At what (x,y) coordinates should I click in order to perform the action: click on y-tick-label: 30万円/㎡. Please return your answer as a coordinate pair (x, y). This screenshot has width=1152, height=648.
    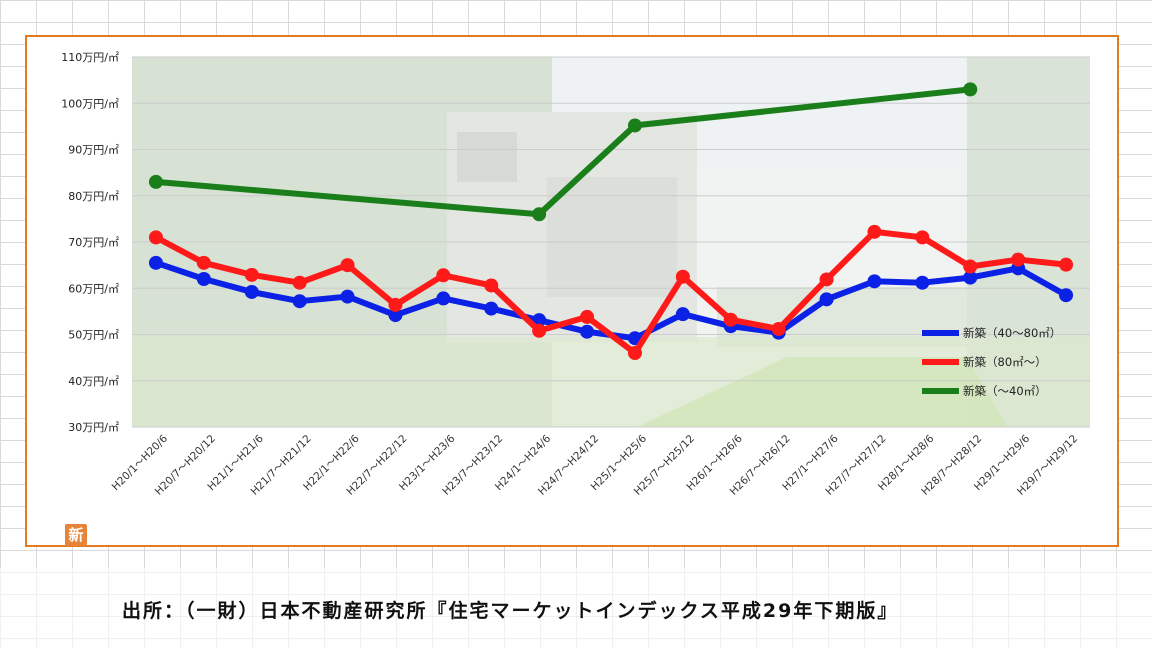
    Looking at the image, I should click on (93, 427).